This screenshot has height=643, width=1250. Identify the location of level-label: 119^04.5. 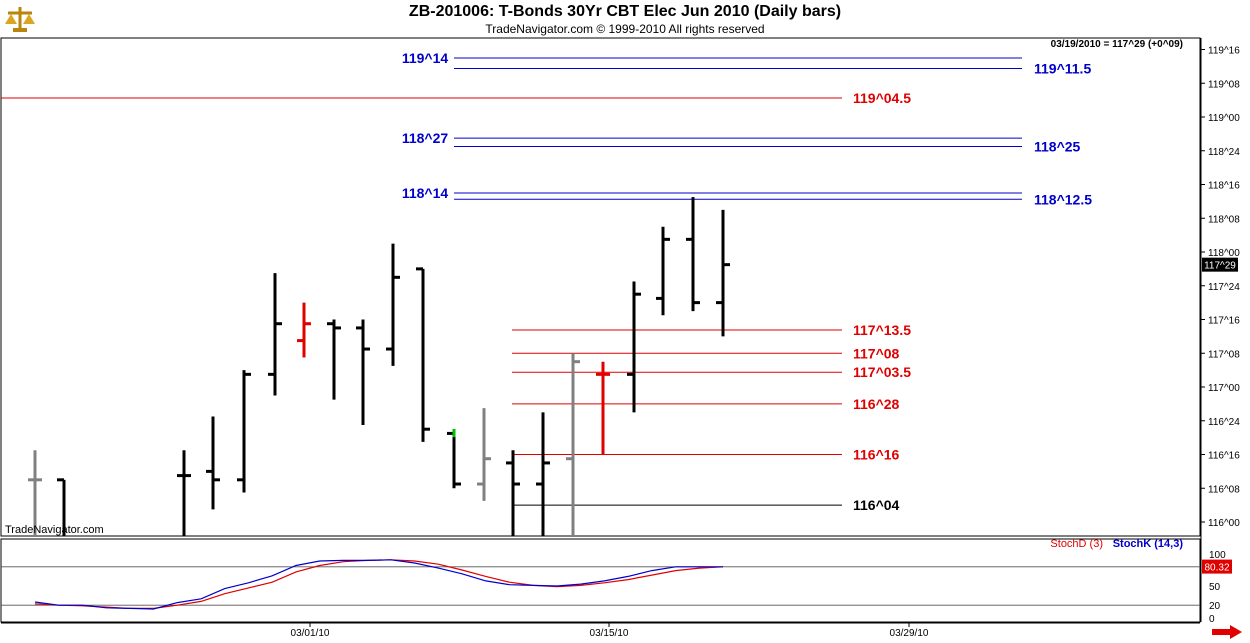
(882, 98).